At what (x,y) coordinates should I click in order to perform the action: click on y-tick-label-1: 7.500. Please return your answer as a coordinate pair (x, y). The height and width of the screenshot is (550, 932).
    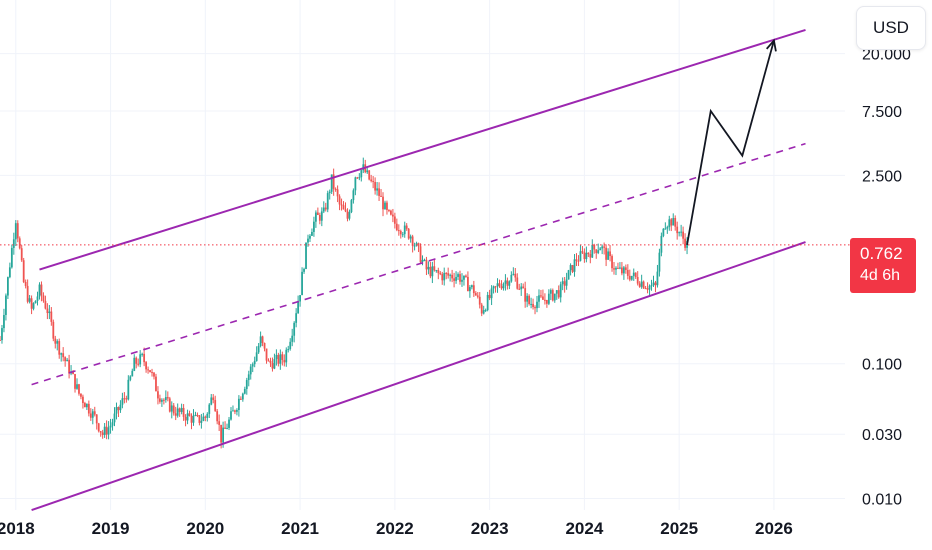
    Looking at the image, I should click on (882, 112).